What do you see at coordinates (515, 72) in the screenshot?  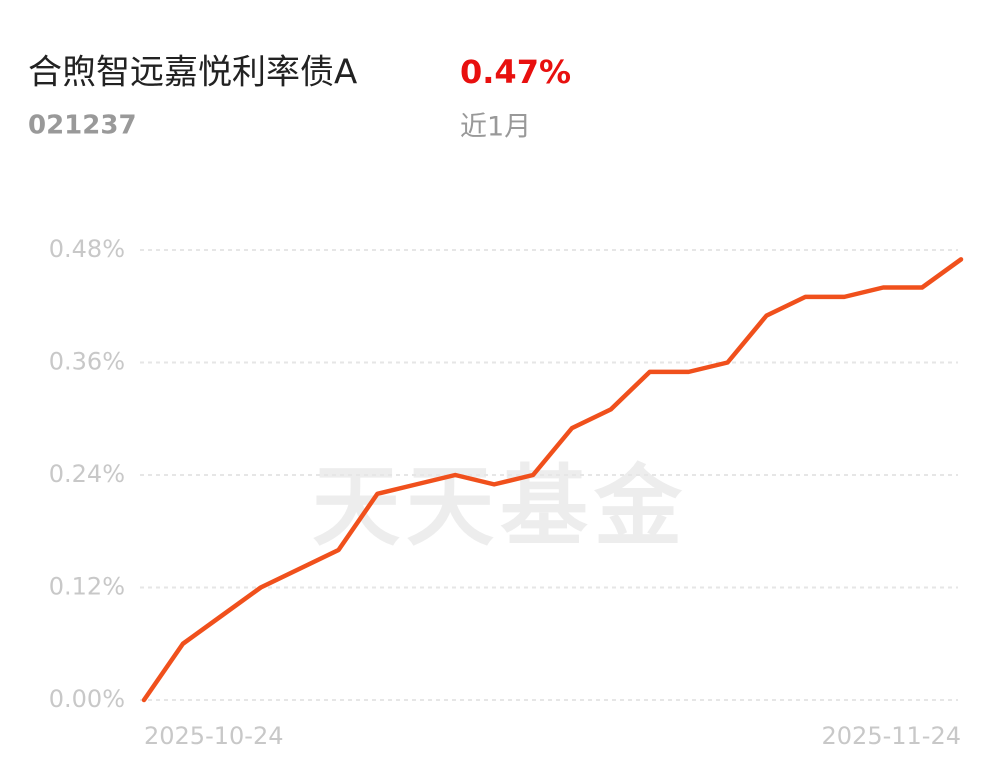 I see `fund-return: 0.47%` at bounding box center [515, 72].